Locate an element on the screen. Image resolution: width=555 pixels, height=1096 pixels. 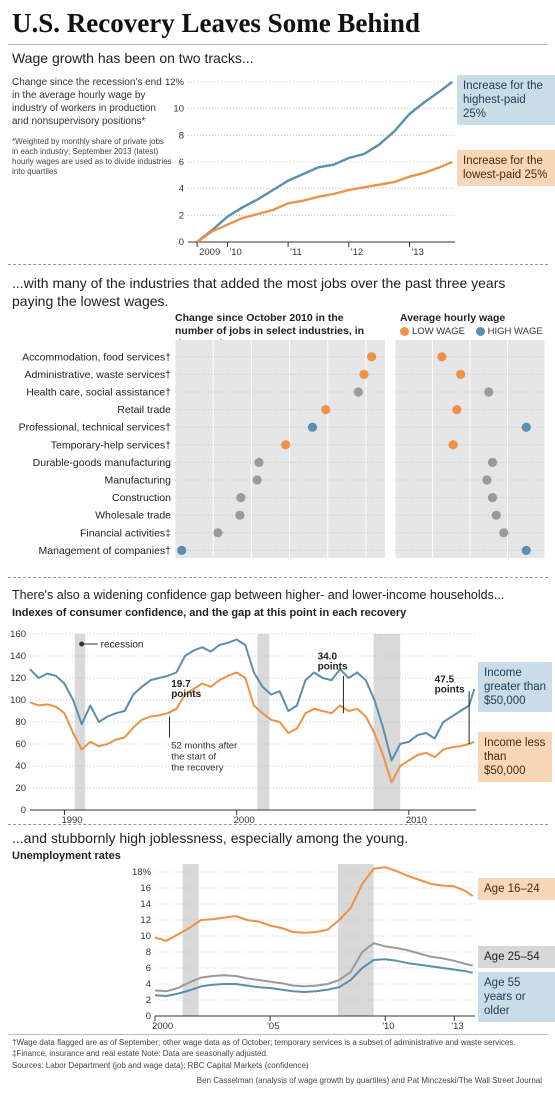
label-highest-paid: Increase for the highest-paid 25% is located at coordinates (506, 100).